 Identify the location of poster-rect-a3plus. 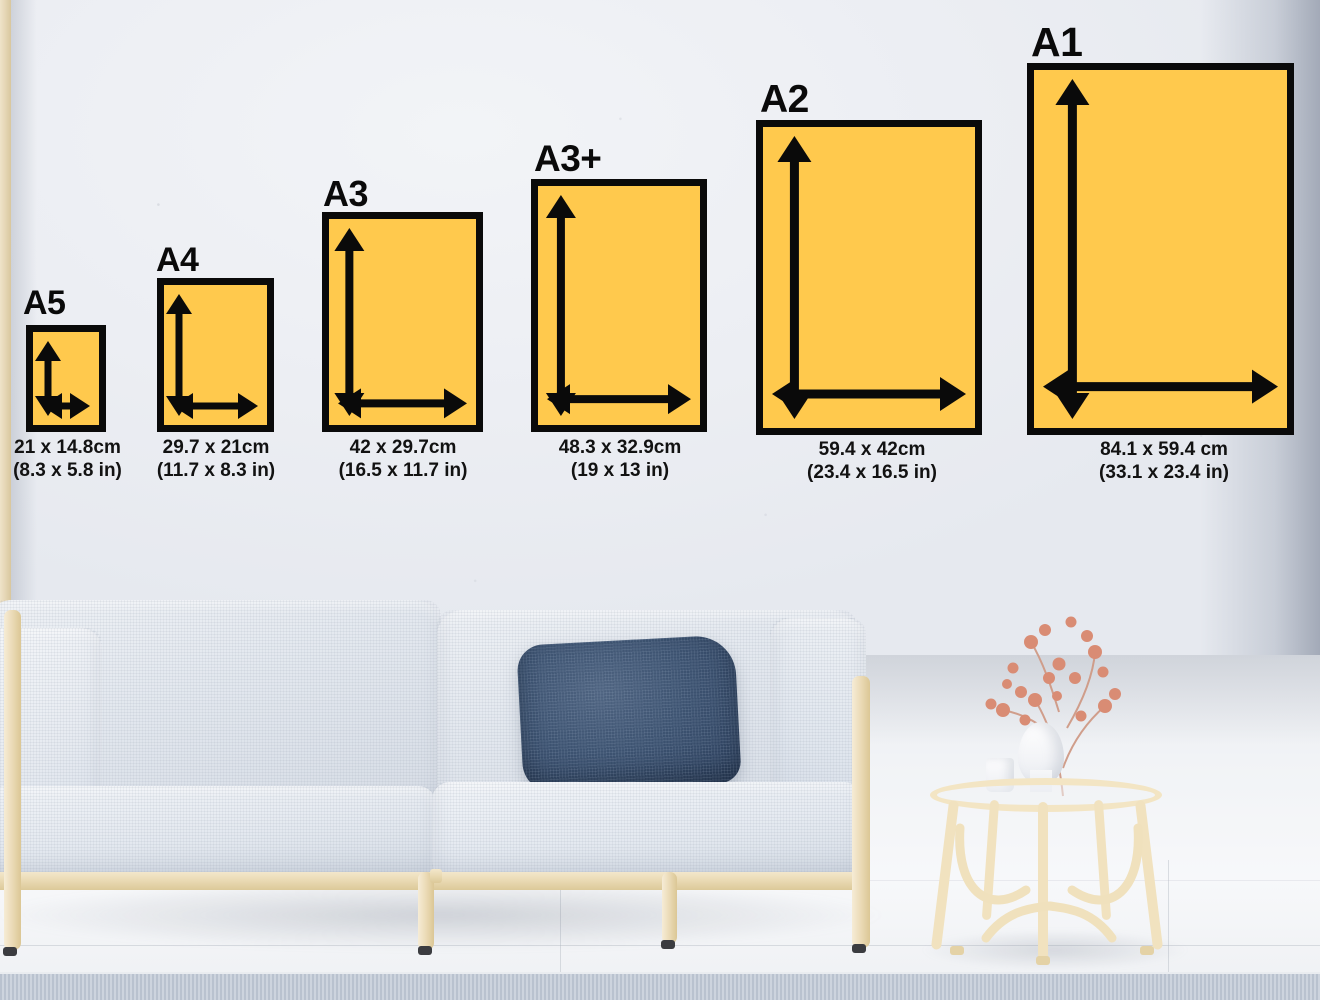
(619, 305).